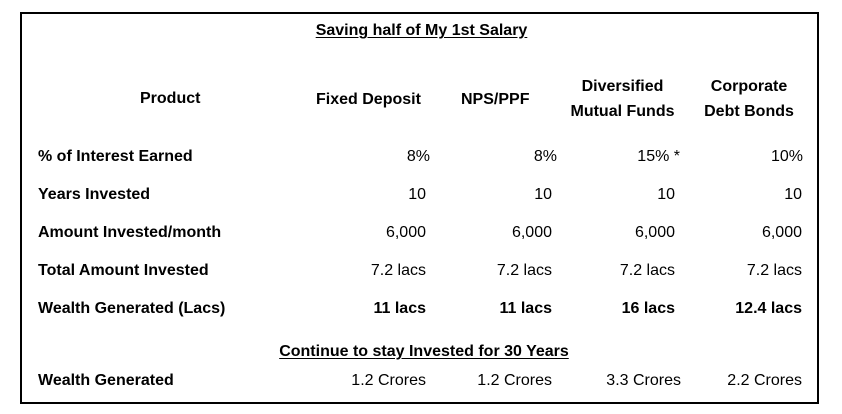 This screenshot has height=414, width=842. Describe the element at coordinates (531, 232) in the screenshot. I see `row-monthly-amount-nps-ppf: 6,000` at that location.